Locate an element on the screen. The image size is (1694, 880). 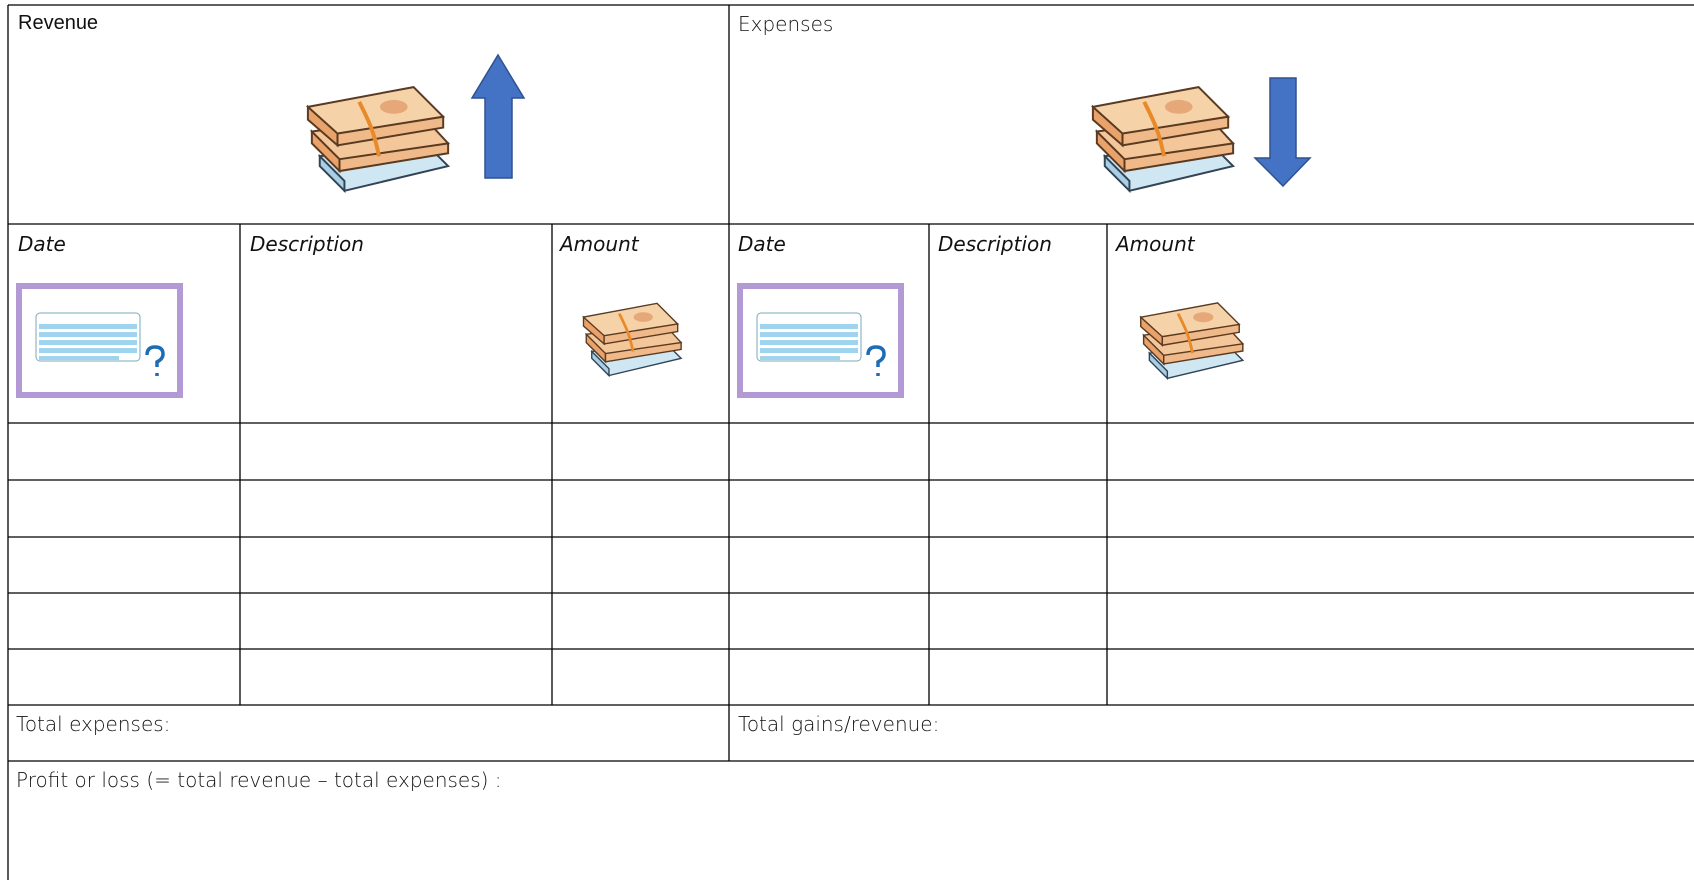
total-label: Total expenses: is located at coordinates (93, 724).